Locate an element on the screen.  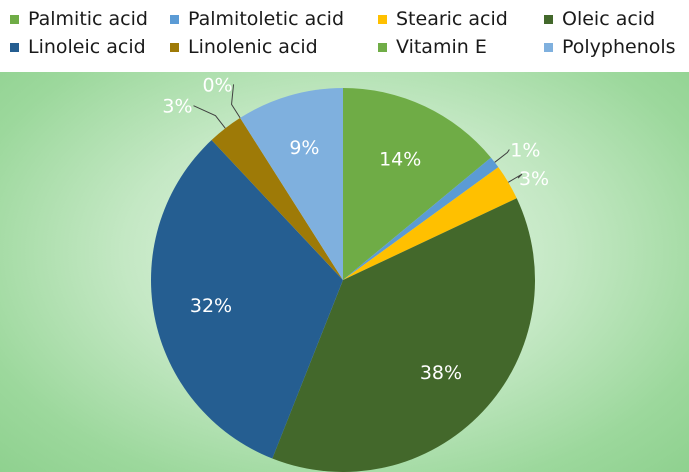
legend-item-vitamin-e: Vitamin E is located at coordinates (432, 47).